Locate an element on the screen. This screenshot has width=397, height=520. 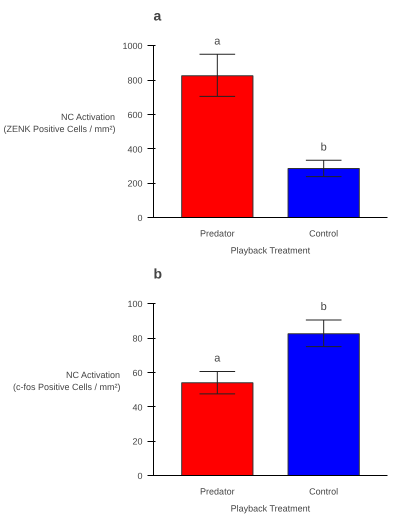
y-tick-label: 800 is located at coordinates (135, 81).